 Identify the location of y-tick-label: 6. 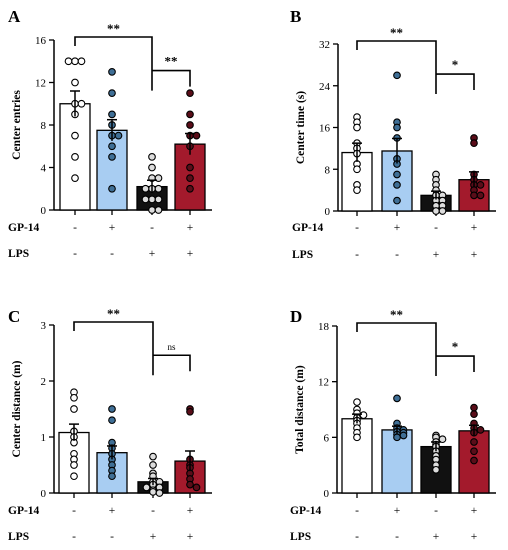
(327, 438).